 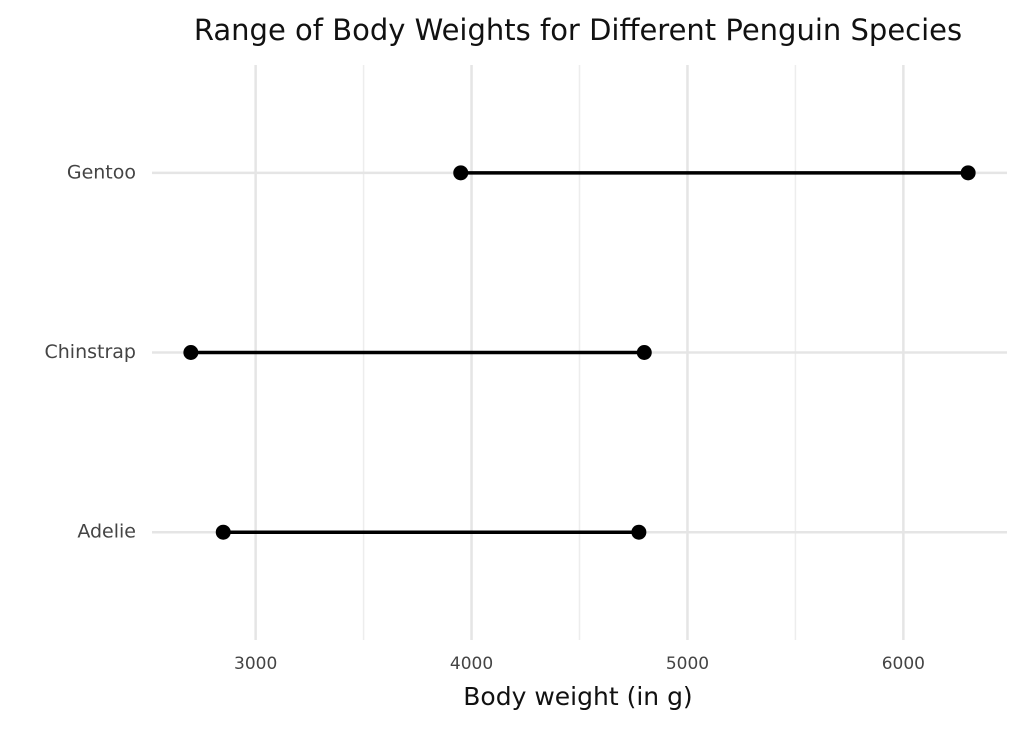 What do you see at coordinates (91, 352) in the screenshot?
I see `y-tick-label: Chinstrap` at bounding box center [91, 352].